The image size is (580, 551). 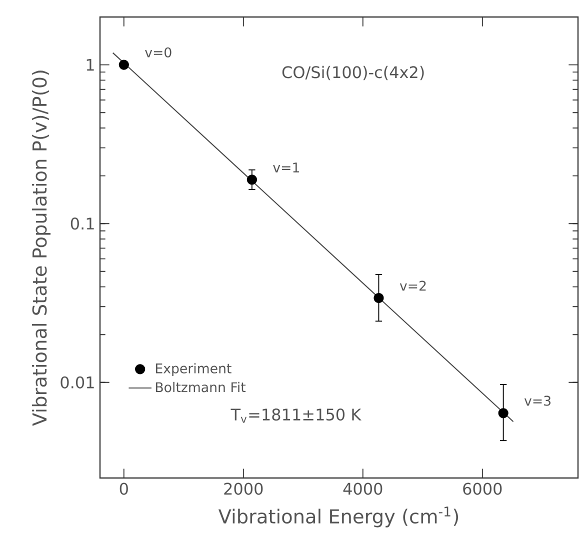 I want to click on x-axis-title: Vibrational Energy (cm$^{-1}$), so click(x=338, y=517).